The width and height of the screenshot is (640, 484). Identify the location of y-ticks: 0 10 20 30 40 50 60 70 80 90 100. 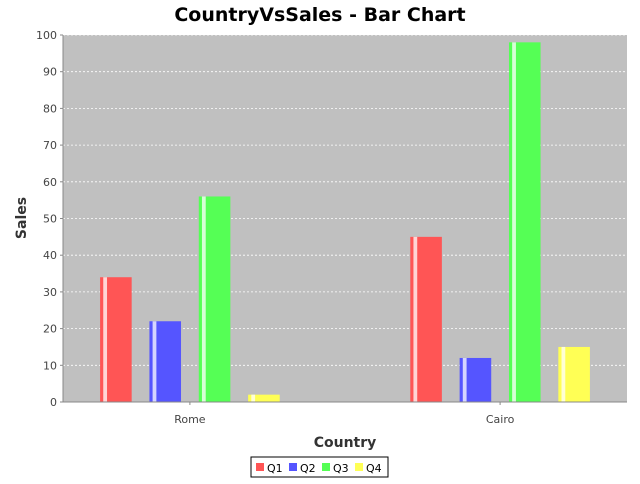
(49, 219).